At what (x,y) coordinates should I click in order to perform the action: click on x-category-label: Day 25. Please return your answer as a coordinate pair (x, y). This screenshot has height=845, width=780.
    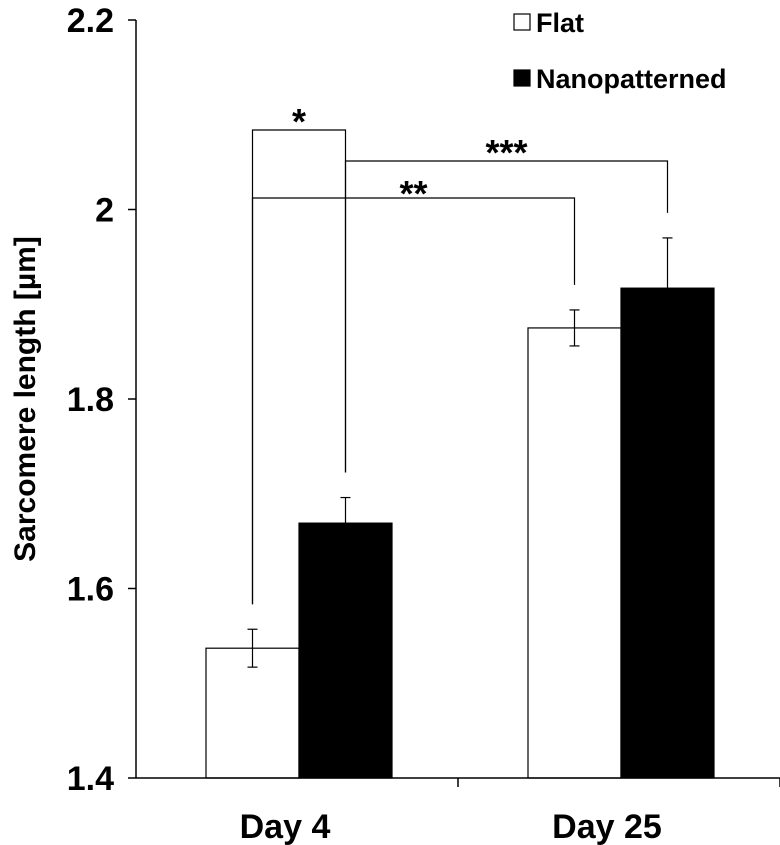
    Looking at the image, I should click on (607, 826).